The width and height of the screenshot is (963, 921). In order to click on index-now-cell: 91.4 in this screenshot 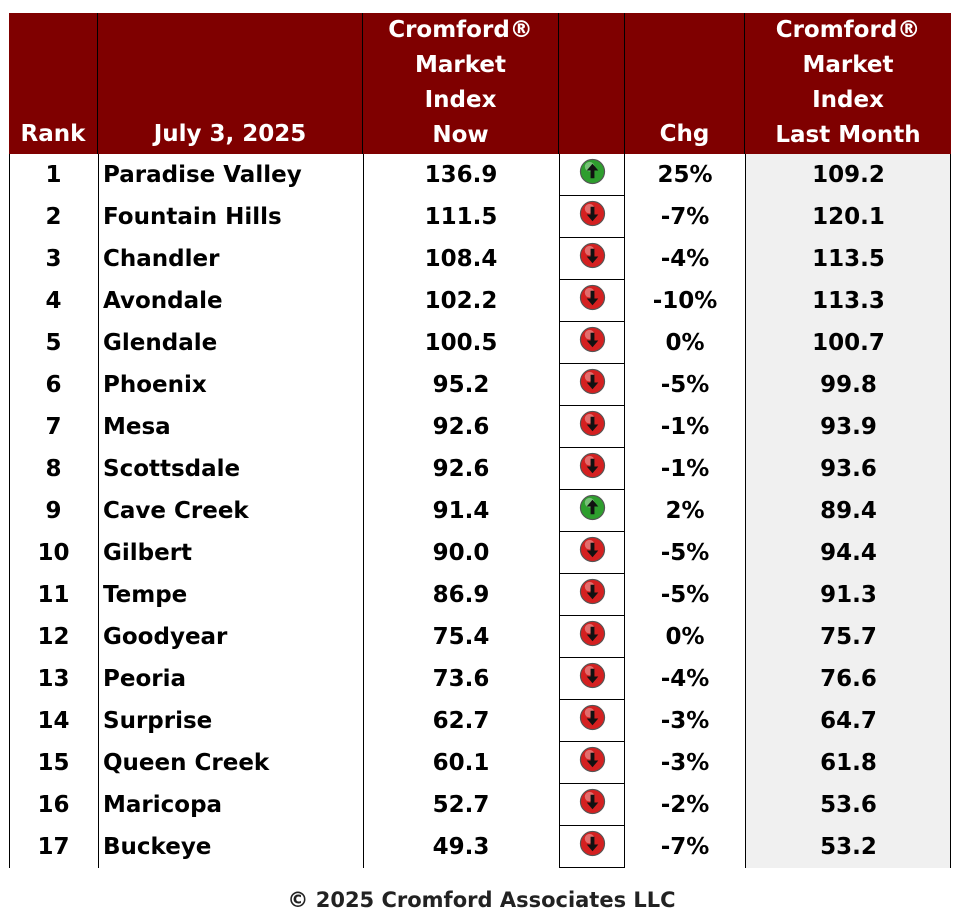, I will do `click(461, 511)`.